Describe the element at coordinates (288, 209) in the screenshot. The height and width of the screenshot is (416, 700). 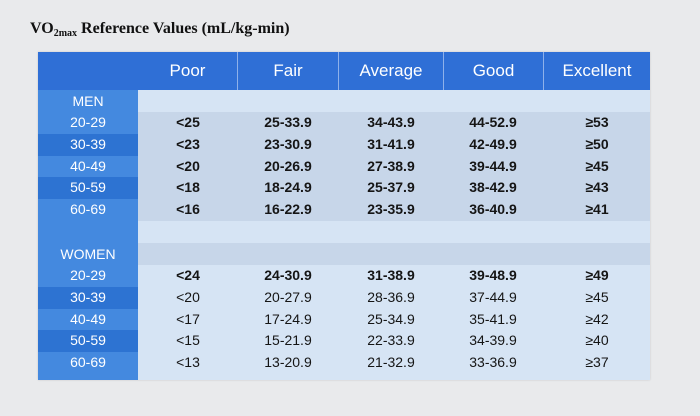
I see `table-cell: 16-22.9` at that location.